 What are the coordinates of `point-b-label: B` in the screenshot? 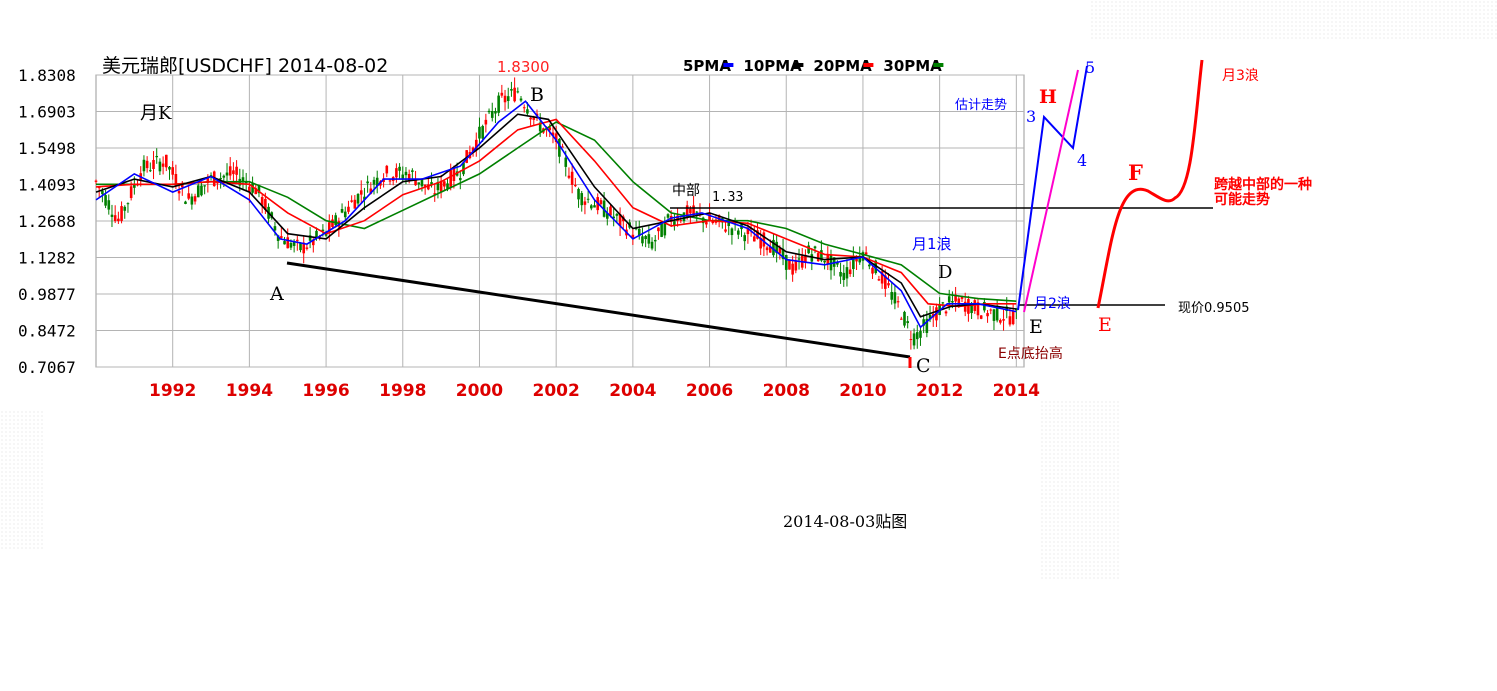 It's located at (537, 95).